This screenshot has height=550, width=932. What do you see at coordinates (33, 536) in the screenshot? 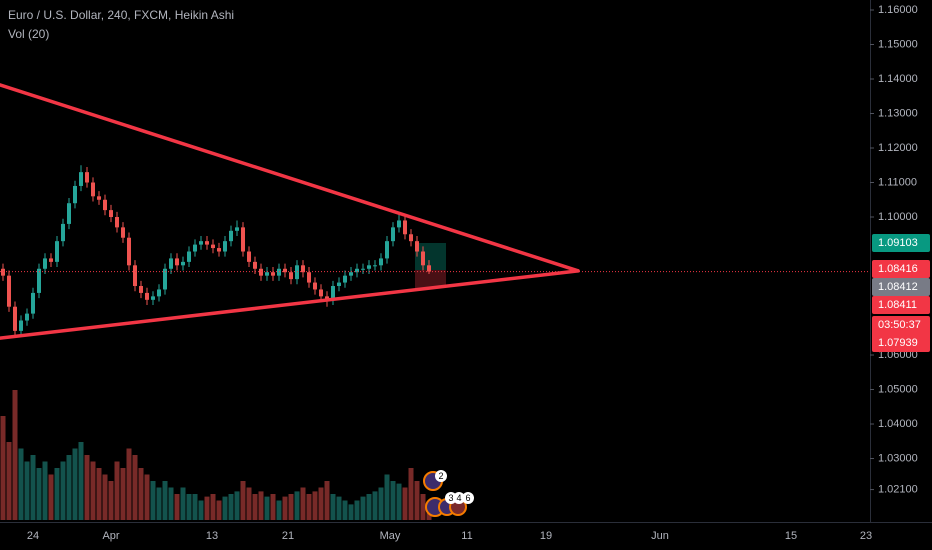
I see `x-tick-label: 24` at bounding box center [33, 536].